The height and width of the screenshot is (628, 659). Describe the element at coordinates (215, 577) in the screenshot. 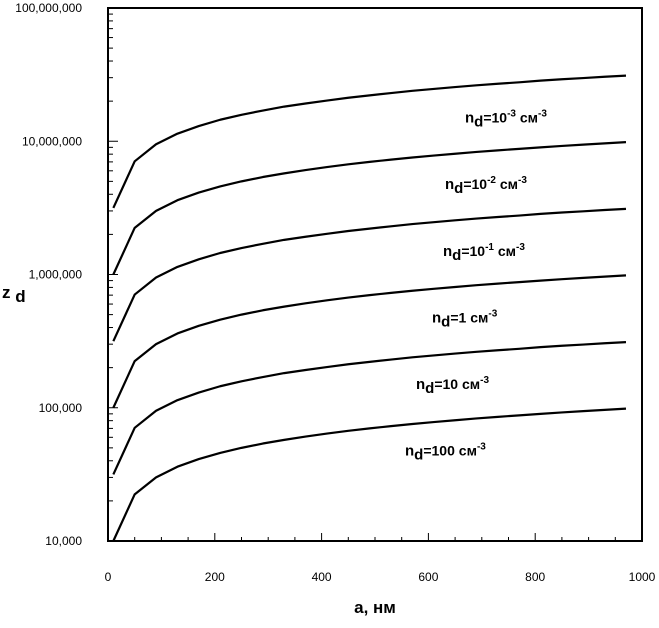

I see `x-tick-label: 200` at that location.